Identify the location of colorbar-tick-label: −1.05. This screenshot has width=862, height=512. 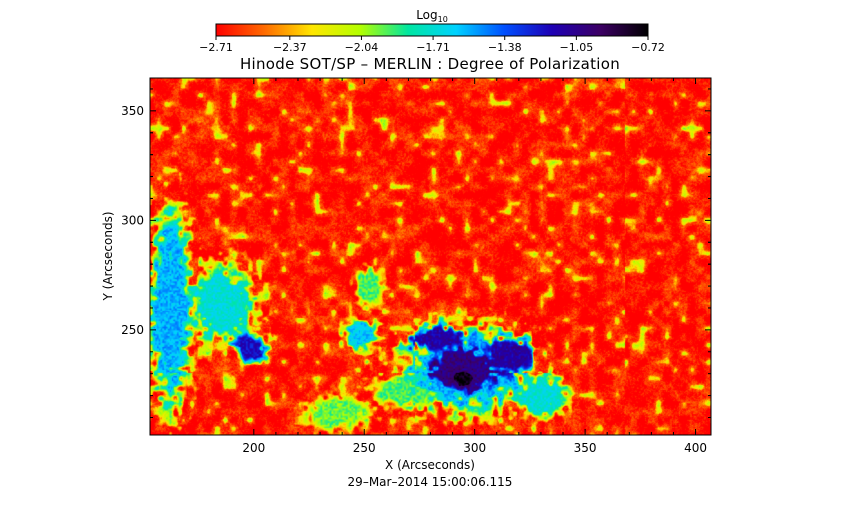
(577, 47).